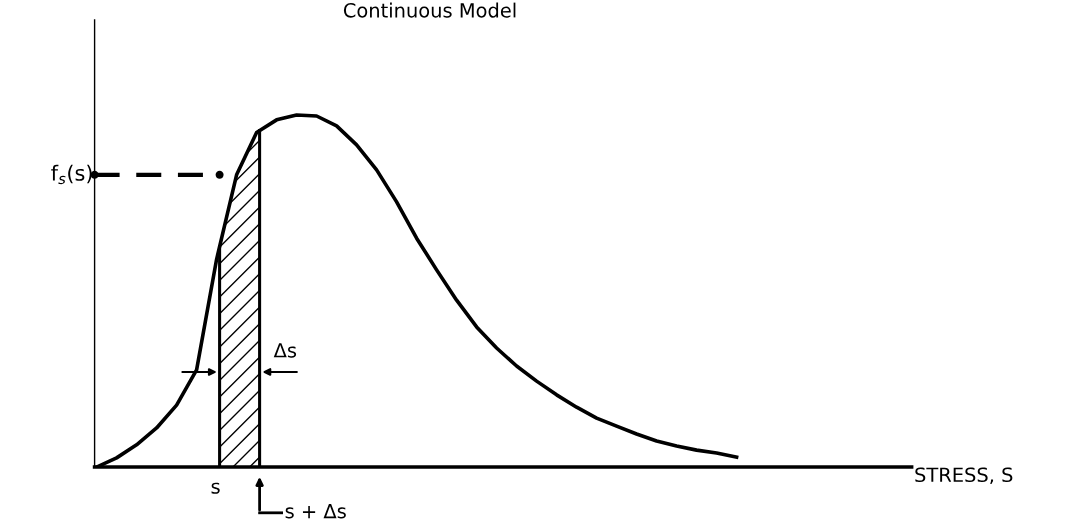  Describe the element at coordinates (215, 488) in the screenshot. I see `text: s` at that location.